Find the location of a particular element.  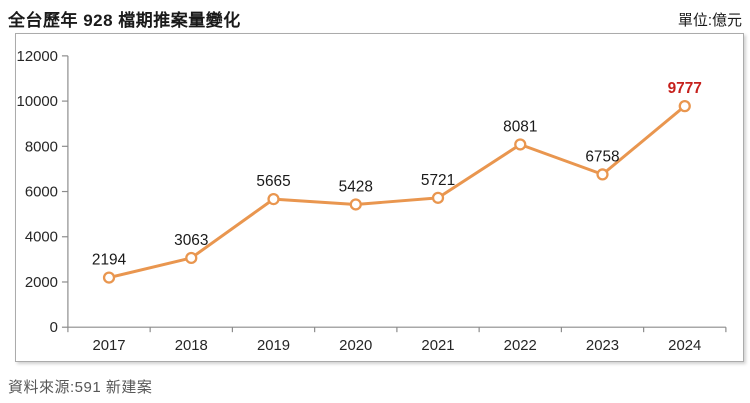

x-tick-label: 2020 is located at coordinates (355, 346).